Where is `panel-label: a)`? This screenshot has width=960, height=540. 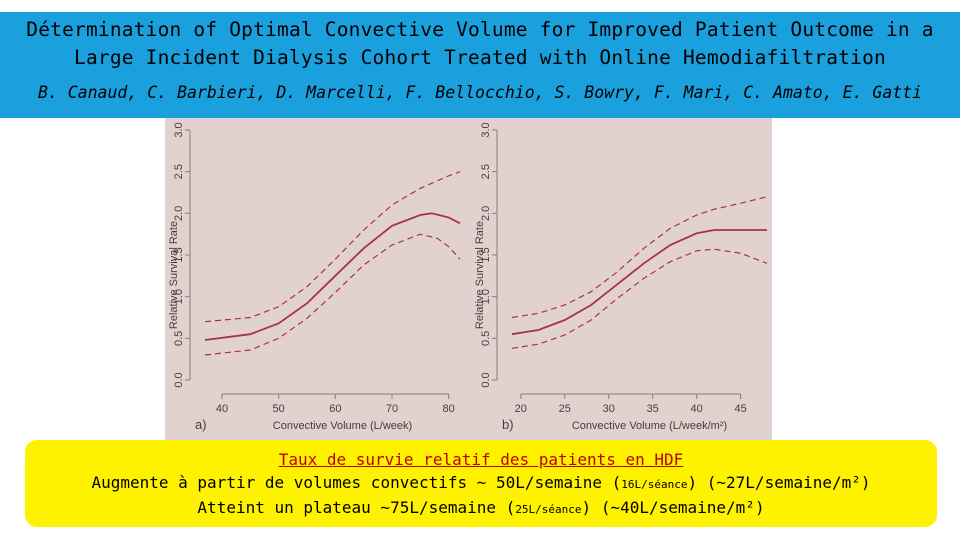
panel-label: a) is located at coordinates (201, 424).